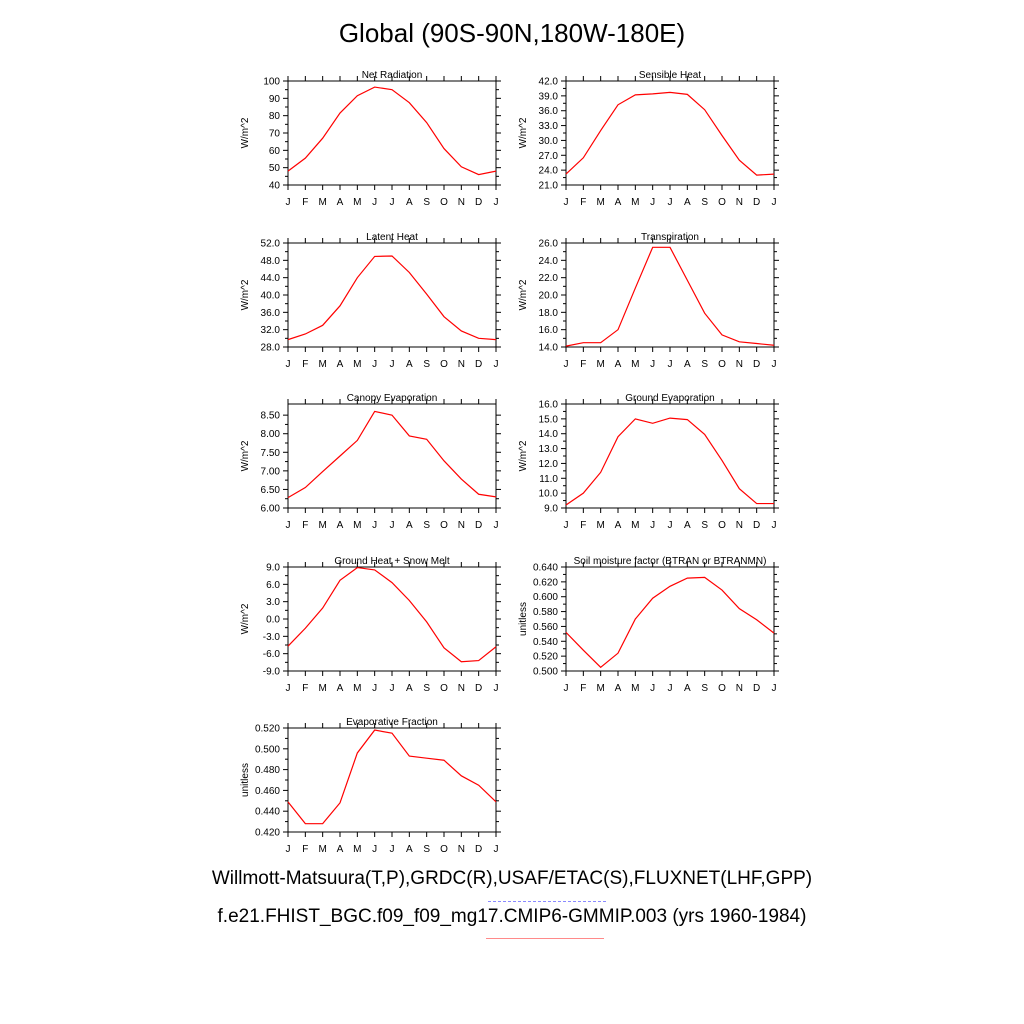 The width and height of the screenshot is (1024, 1024). What do you see at coordinates (271, 416) in the screenshot?
I see `y-tick-label: 8.50` at bounding box center [271, 416].